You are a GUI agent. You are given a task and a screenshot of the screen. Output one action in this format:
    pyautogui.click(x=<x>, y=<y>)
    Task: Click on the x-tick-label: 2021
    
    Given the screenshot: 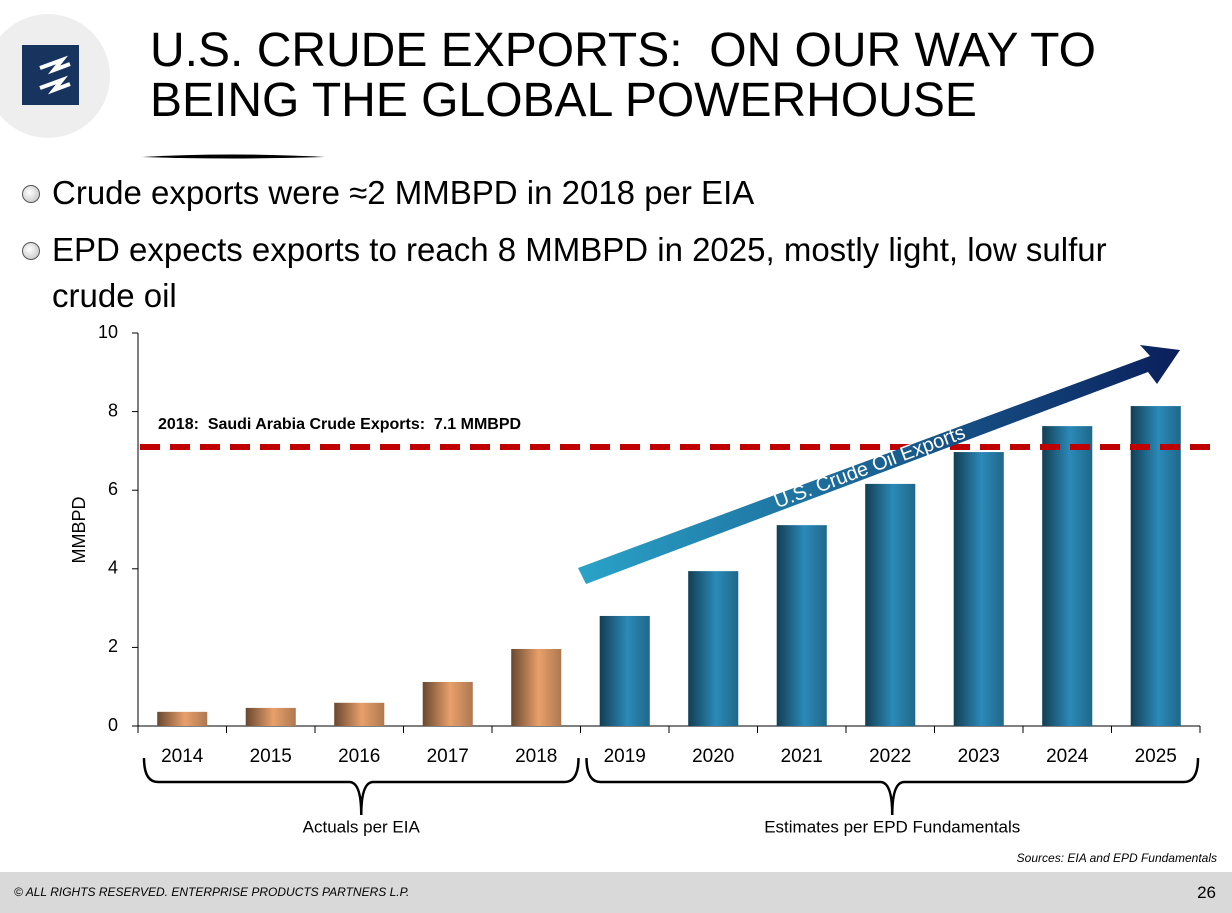 What is the action you would take?
    pyautogui.click(x=802, y=756)
    